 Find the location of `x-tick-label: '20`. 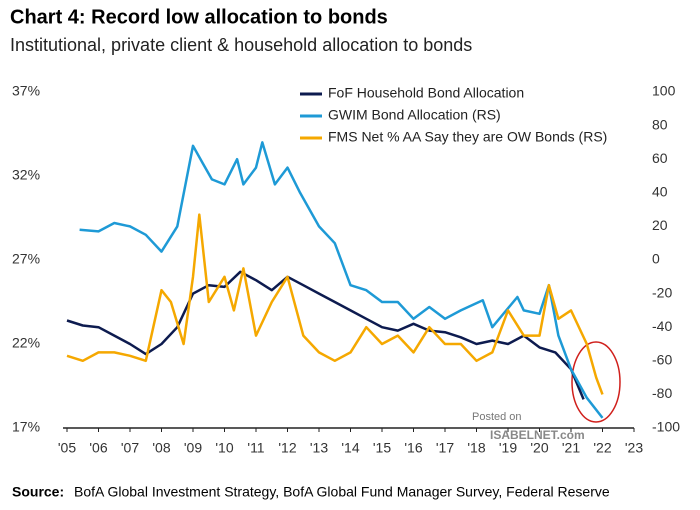

x-tick-label: '20 is located at coordinates (539, 448).